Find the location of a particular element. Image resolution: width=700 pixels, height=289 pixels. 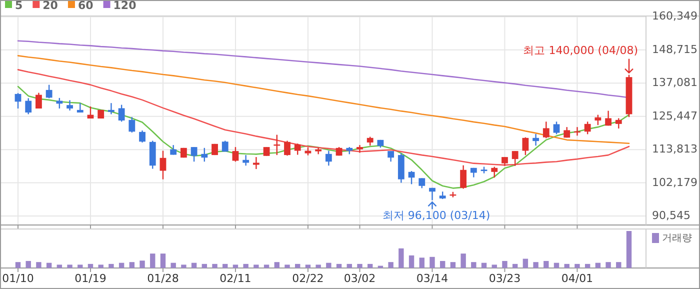

y-tick-label: 160,349 is located at coordinates (675, 16).